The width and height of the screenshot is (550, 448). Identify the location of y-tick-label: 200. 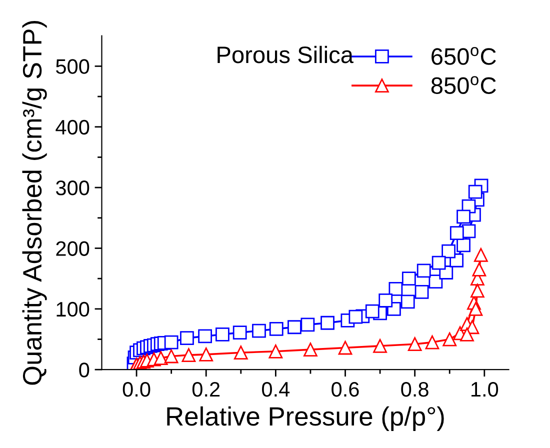
(73, 248).